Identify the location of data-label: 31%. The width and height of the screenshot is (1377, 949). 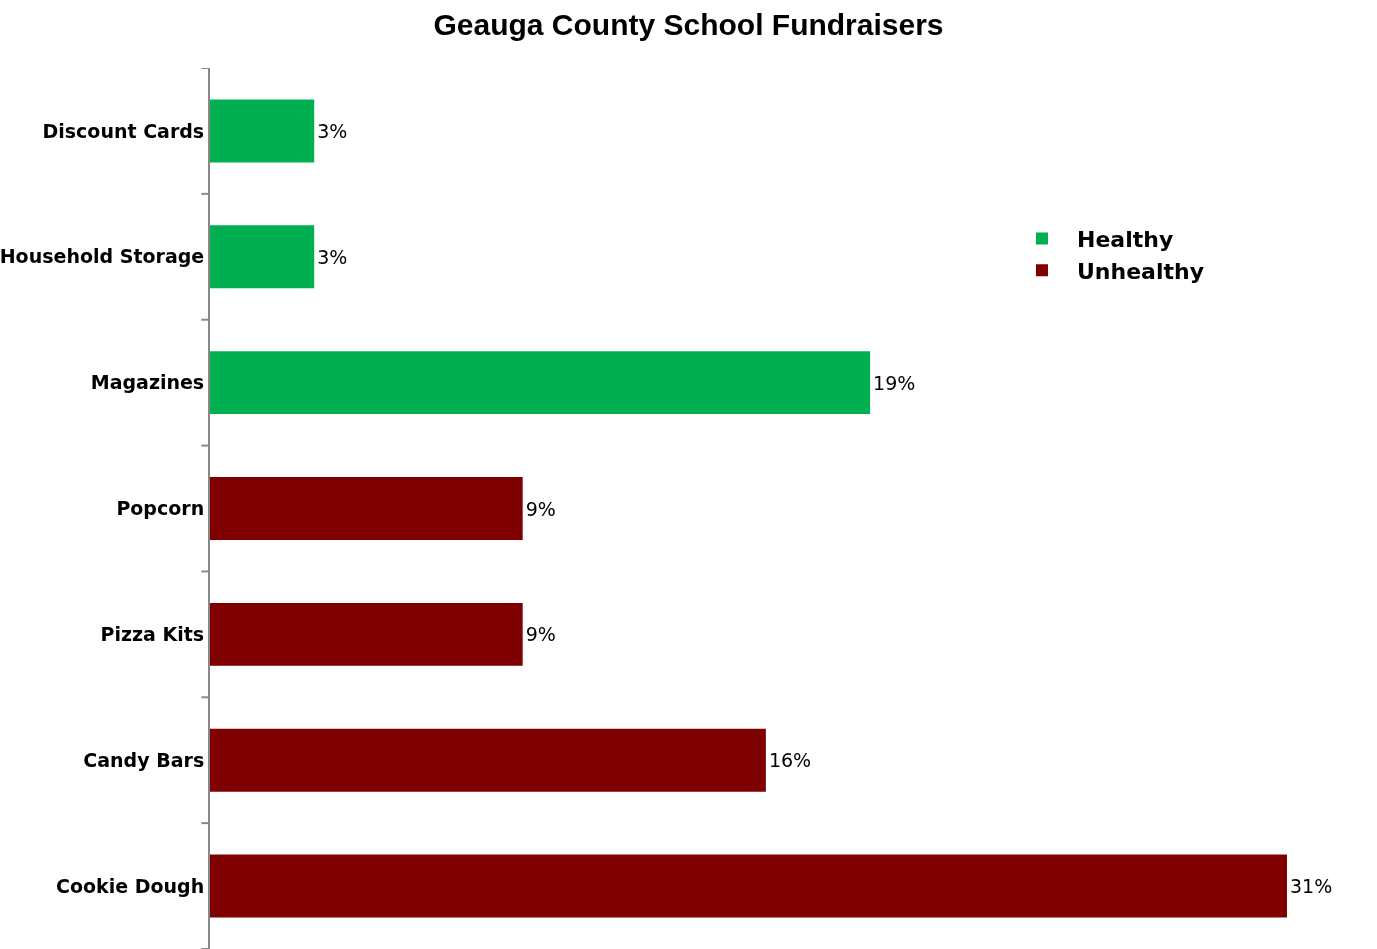
(1311, 886).